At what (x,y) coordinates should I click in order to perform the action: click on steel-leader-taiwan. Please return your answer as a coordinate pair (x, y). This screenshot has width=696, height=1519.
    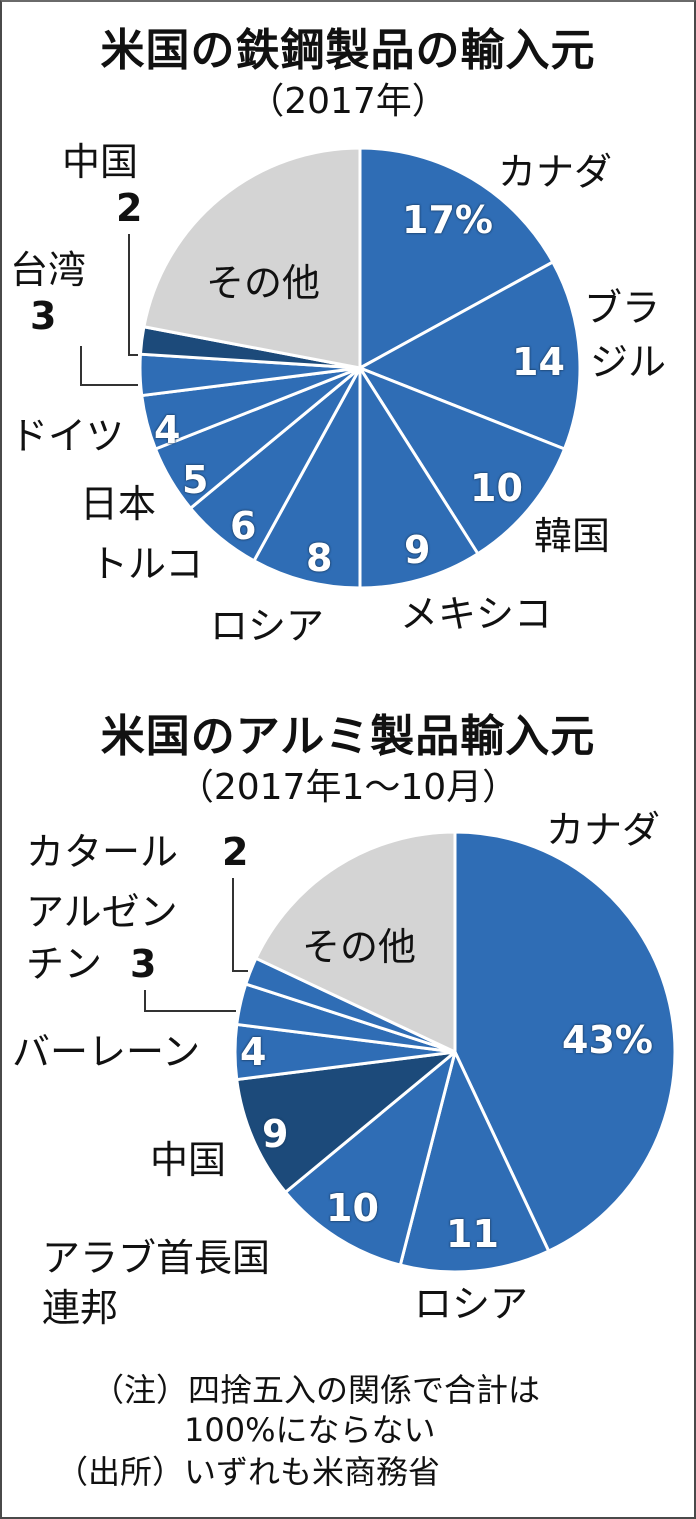
    Looking at the image, I should click on (109, 366).